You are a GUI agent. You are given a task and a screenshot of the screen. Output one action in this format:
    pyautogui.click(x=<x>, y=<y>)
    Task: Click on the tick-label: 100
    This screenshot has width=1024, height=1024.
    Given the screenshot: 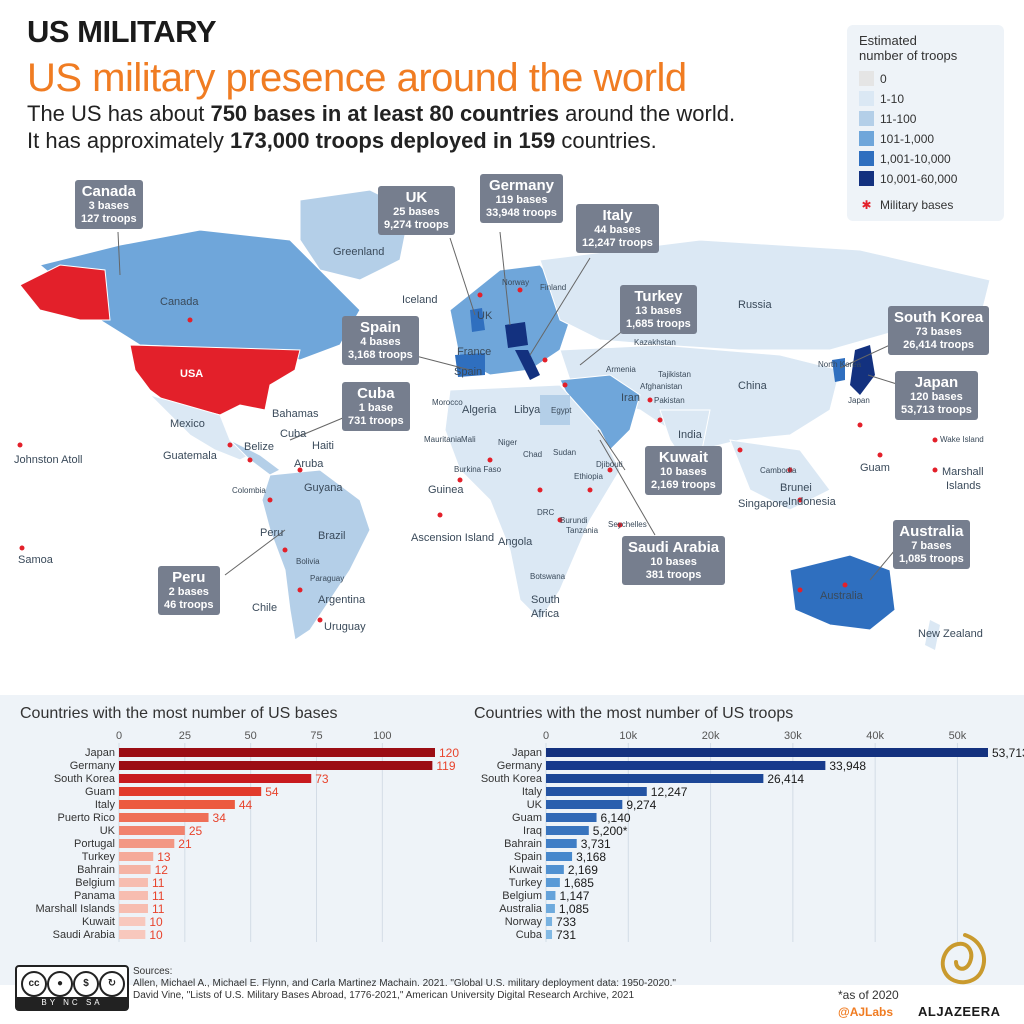 What is the action you would take?
    pyautogui.click(x=382, y=736)
    